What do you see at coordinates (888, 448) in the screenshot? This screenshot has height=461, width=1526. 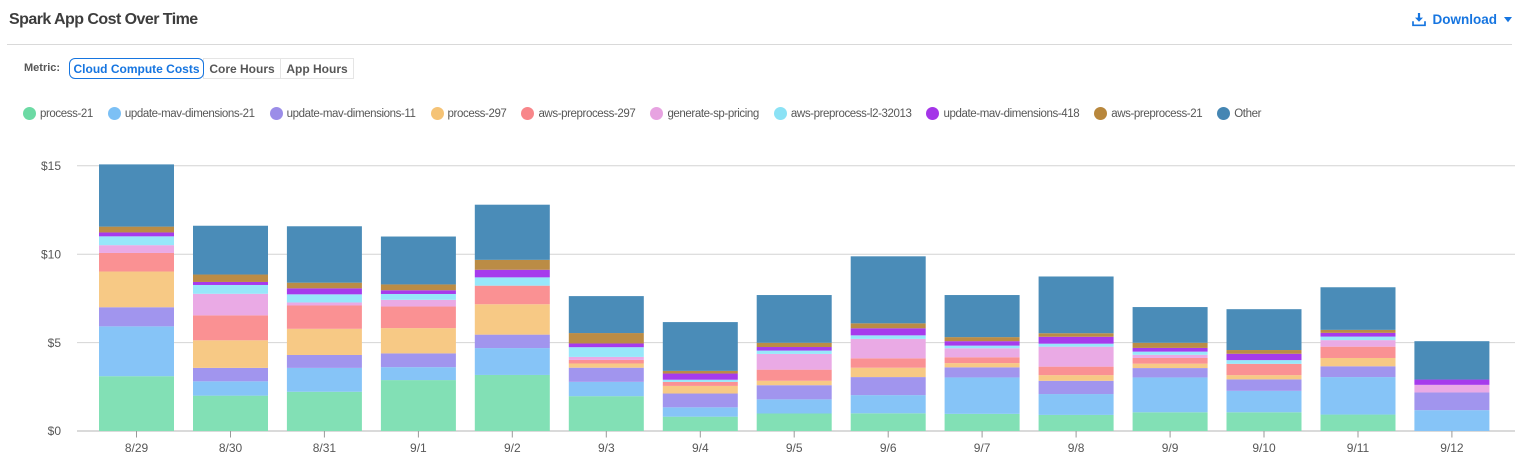 I see `svg-text: 9/6` at bounding box center [888, 448].